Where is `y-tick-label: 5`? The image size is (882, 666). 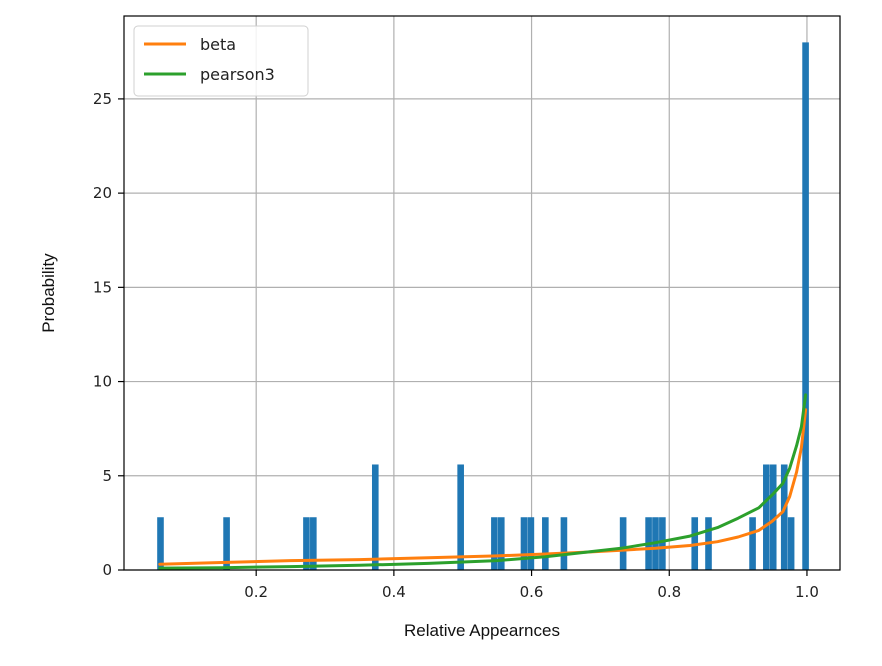 y-tick-label: 5 is located at coordinates (107, 476).